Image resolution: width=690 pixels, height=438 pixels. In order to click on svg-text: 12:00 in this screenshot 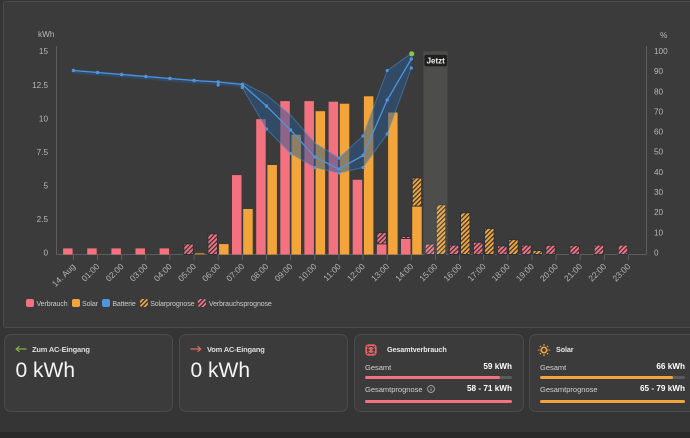, I will do `click(356, 272)`.